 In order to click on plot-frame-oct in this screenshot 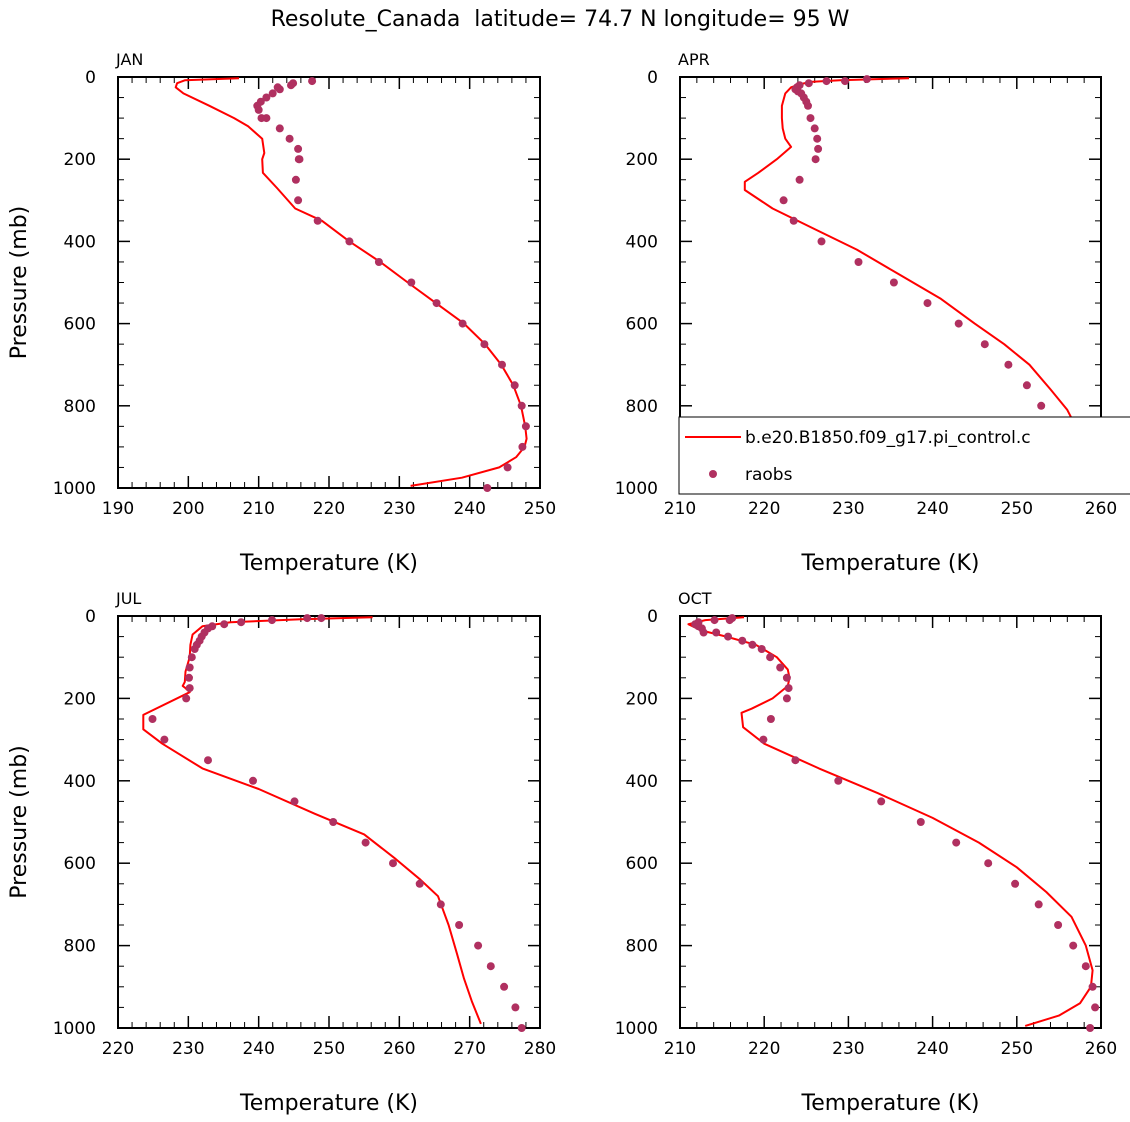, I will do `click(890, 822)`.